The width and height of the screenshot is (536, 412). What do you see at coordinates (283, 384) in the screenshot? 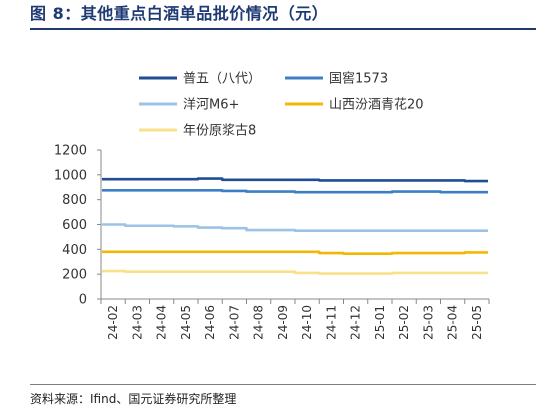
I see `source-divider` at bounding box center [283, 384].